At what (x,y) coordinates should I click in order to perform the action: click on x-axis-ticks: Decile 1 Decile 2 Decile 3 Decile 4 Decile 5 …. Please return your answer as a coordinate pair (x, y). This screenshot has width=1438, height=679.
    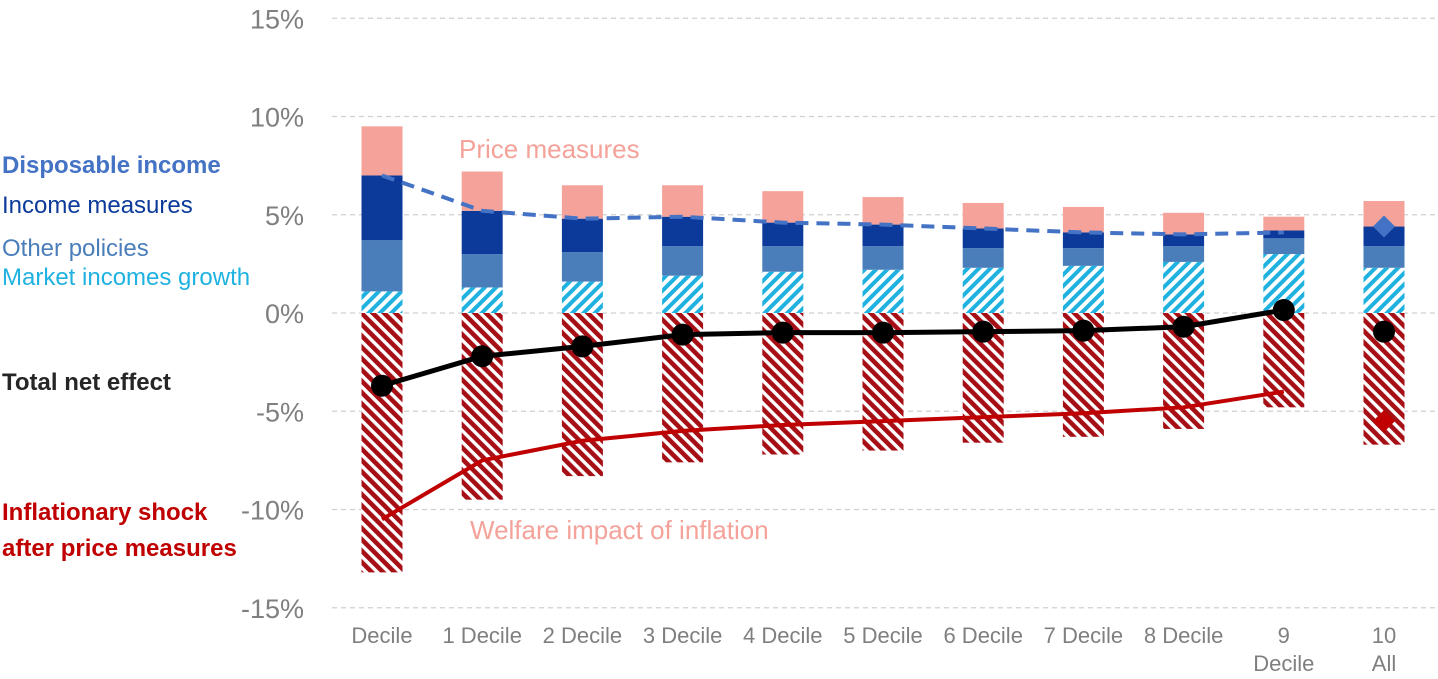
    Looking at the image, I should click on (873, 649).